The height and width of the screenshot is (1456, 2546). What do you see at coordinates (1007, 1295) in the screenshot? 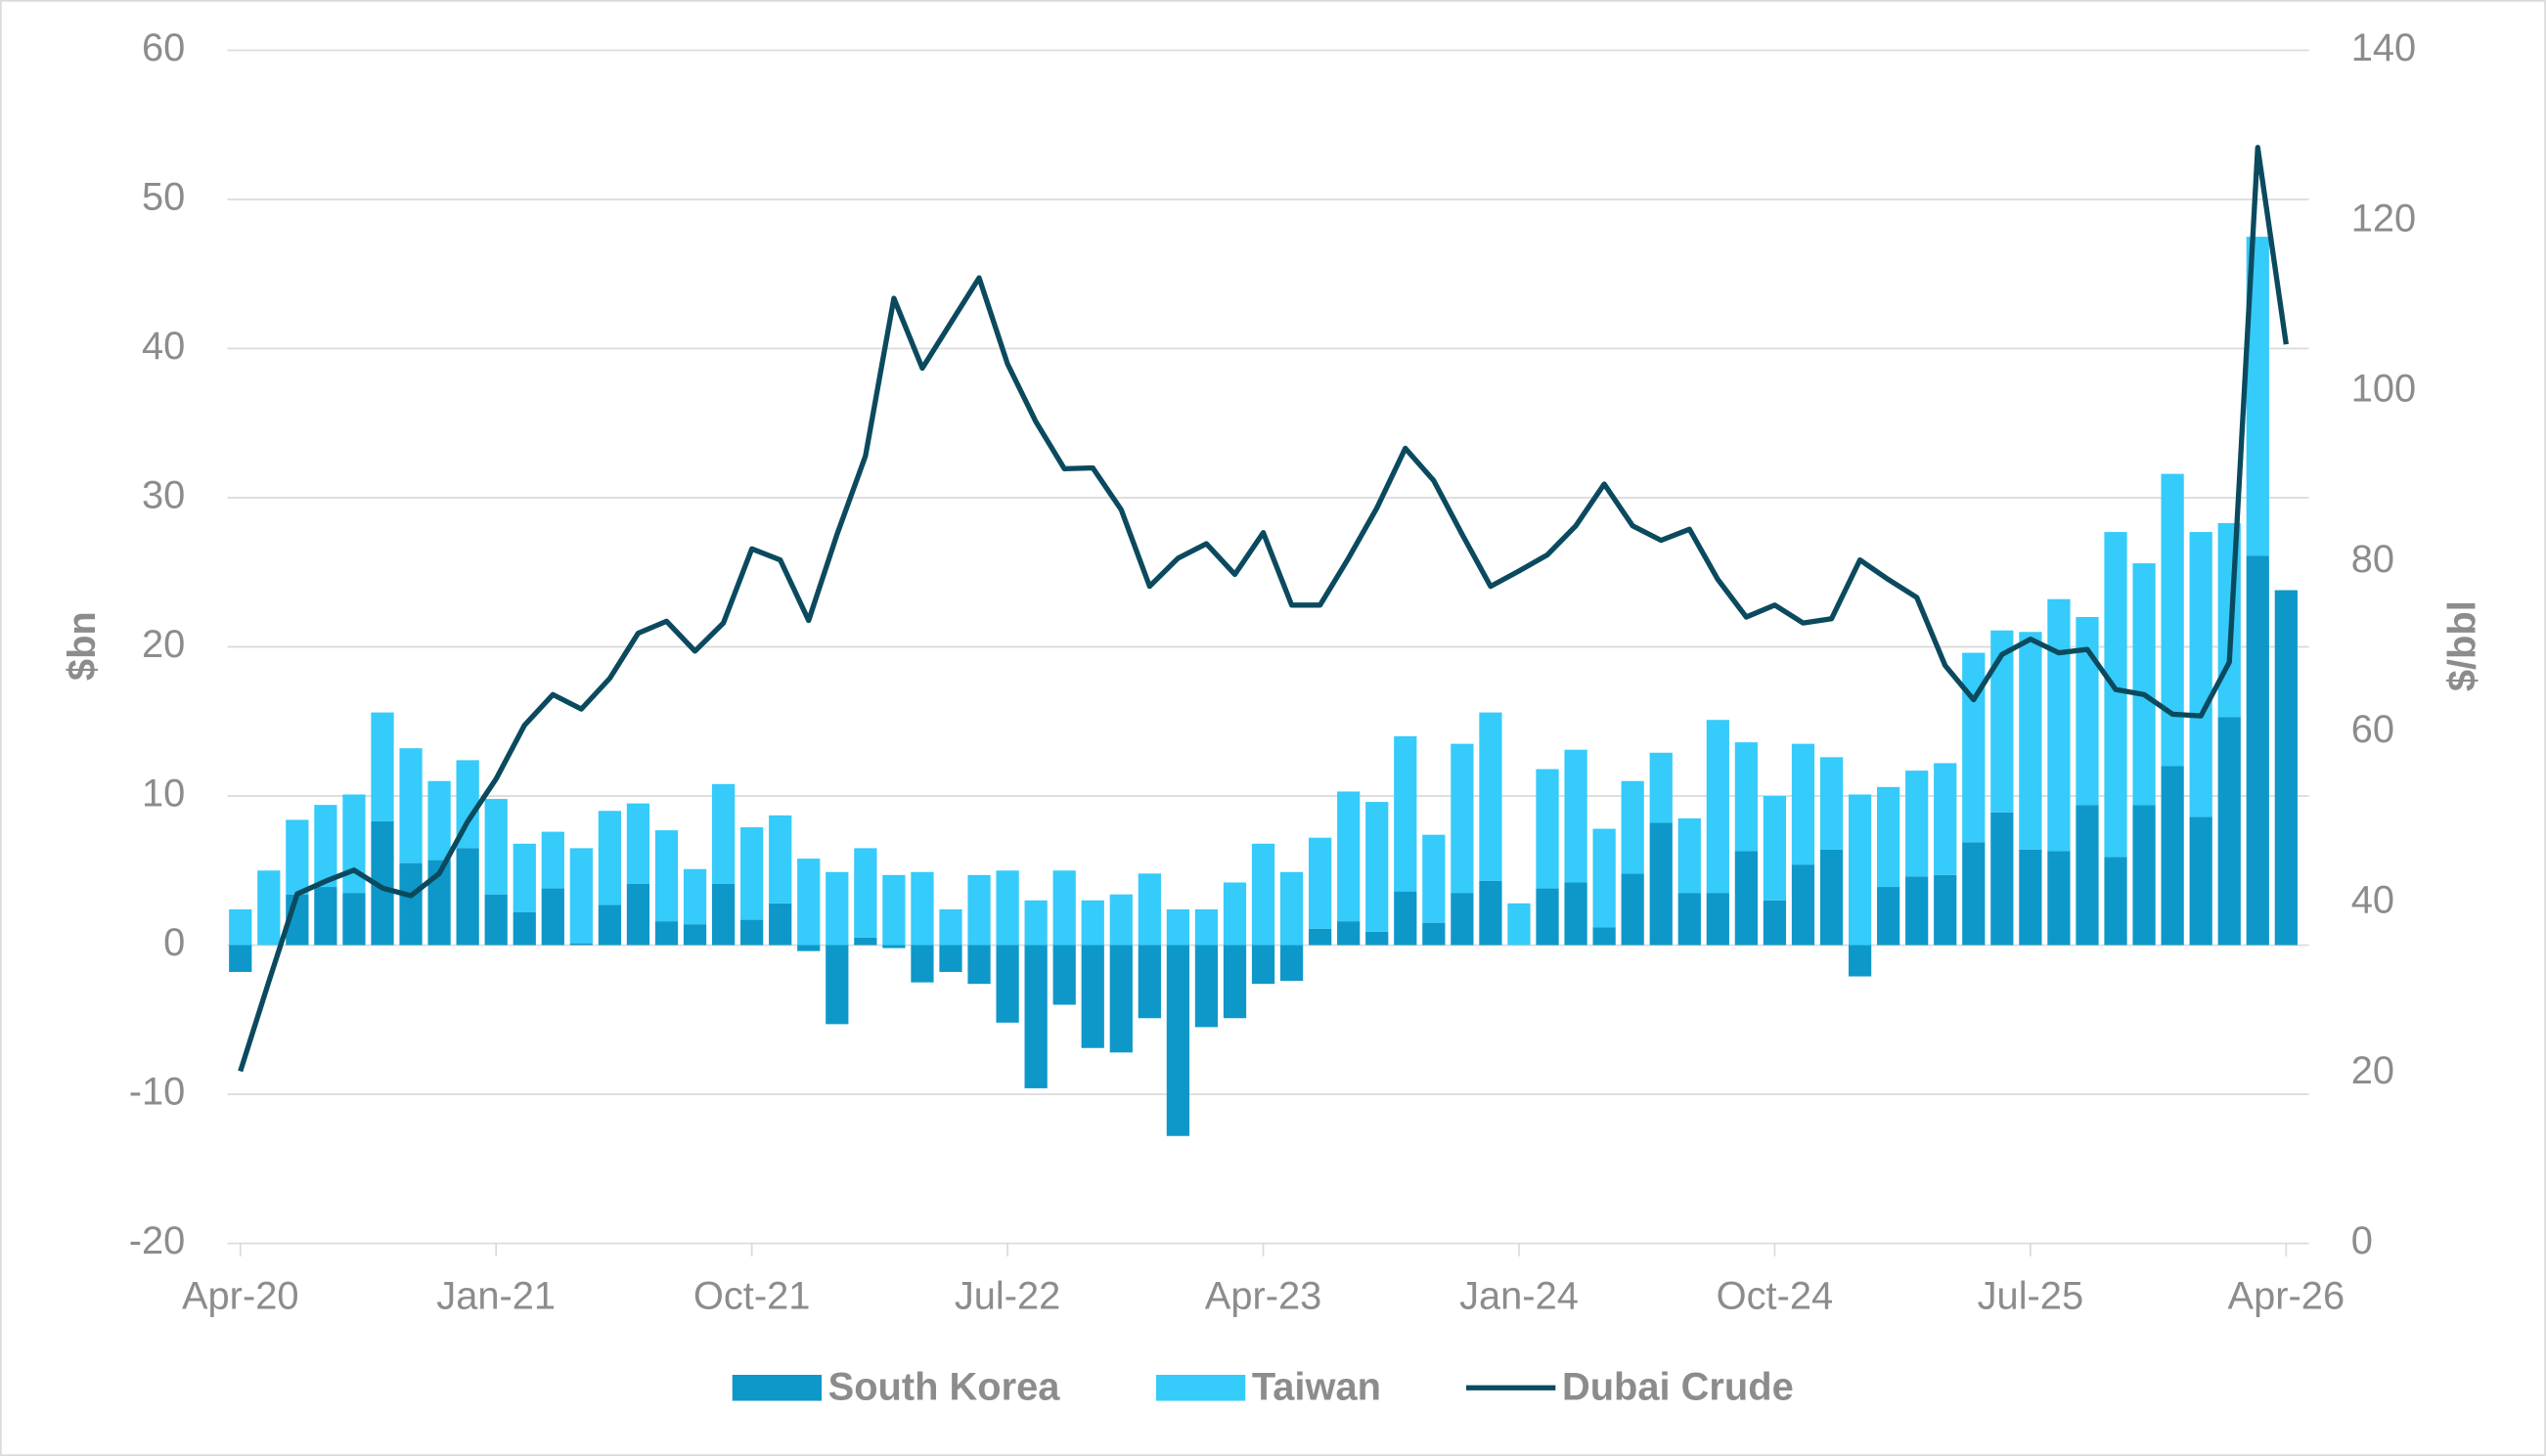
I see `x-tick-label: Jul-22` at bounding box center [1007, 1295].